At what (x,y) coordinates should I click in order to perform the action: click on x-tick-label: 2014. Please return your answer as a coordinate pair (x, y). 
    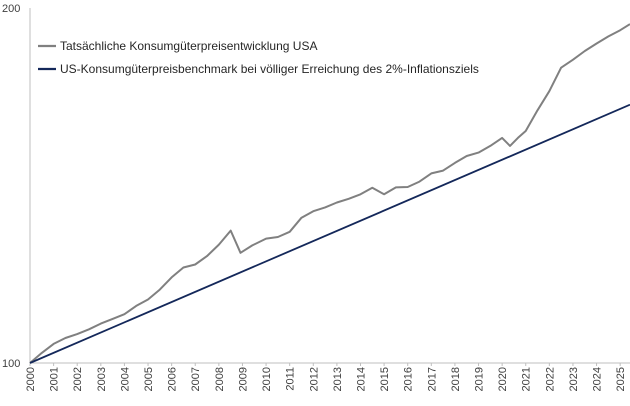
    Looking at the image, I should click on (361, 379).